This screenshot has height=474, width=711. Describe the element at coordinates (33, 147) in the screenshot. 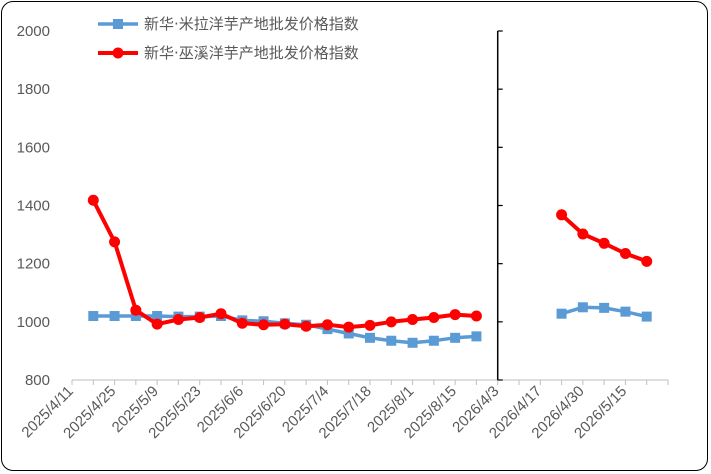

I see `y-tick-label: 1600` at that location.